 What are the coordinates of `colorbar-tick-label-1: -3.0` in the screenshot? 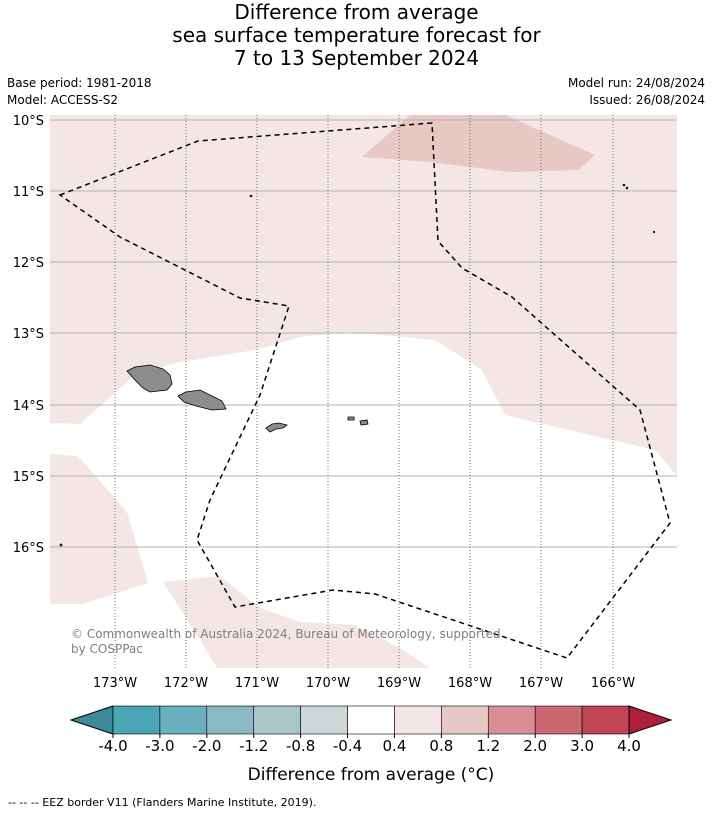 It's located at (159, 746).